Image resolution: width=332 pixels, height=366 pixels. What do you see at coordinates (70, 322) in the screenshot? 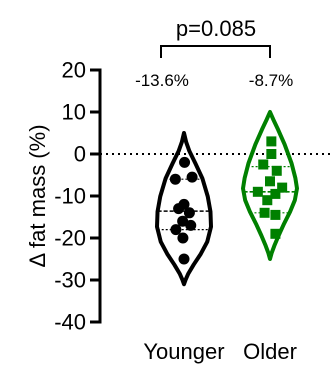
I see `y-tick-label: -40` at bounding box center [70, 322].